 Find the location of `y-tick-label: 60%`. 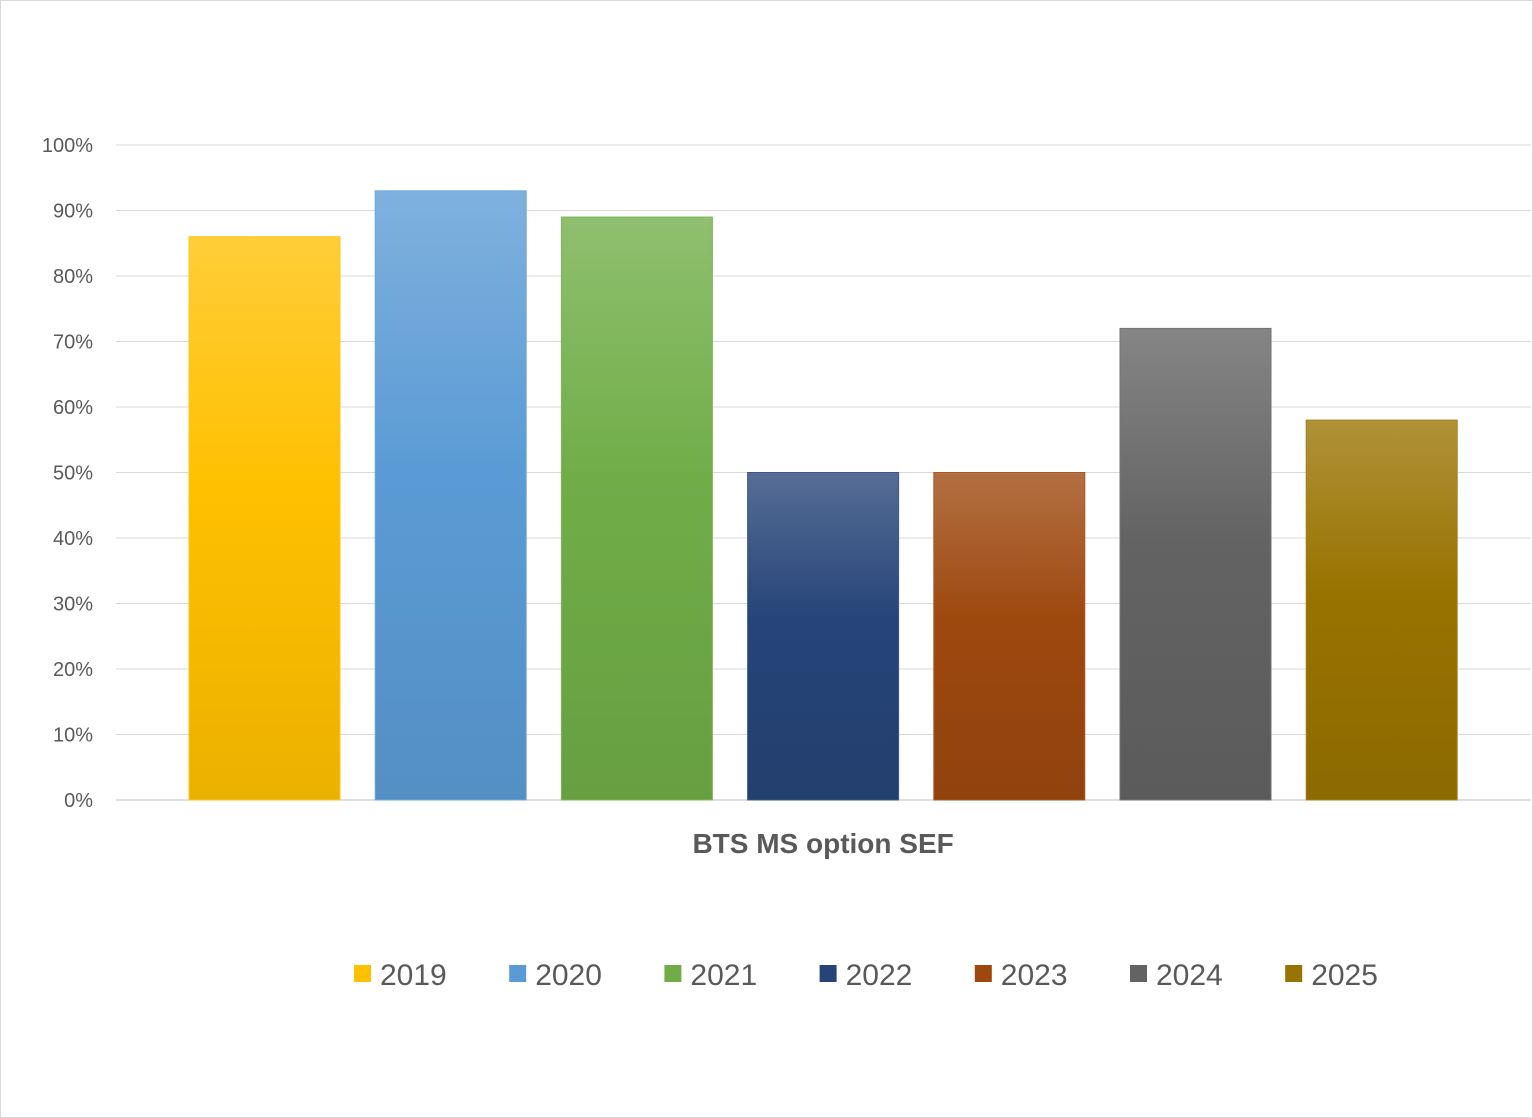

y-tick-label: 60% is located at coordinates (73, 408).